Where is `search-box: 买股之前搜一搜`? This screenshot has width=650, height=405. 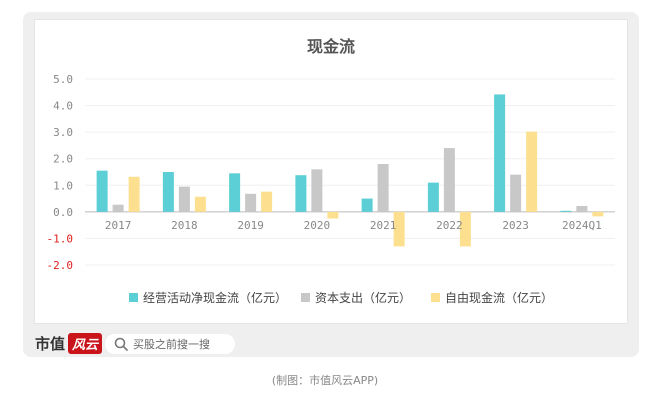
search-box: 买股之前搜一搜 is located at coordinates (170, 344).